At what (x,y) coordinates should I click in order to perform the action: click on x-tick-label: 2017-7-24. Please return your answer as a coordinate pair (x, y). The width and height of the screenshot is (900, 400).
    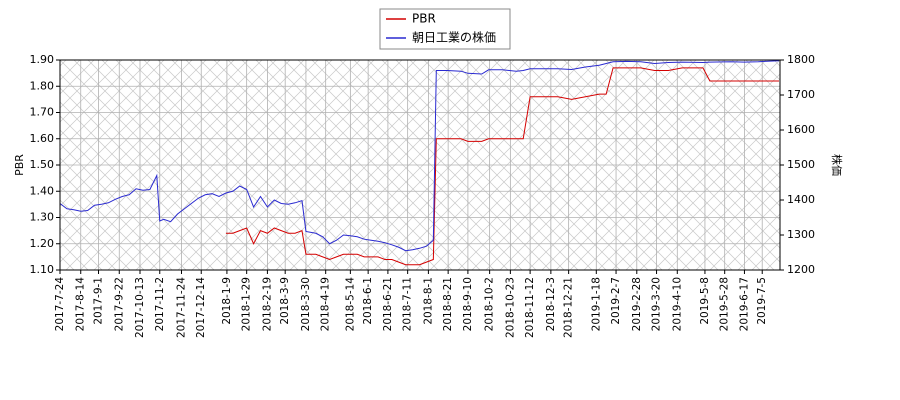
    Looking at the image, I should click on (60, 304).